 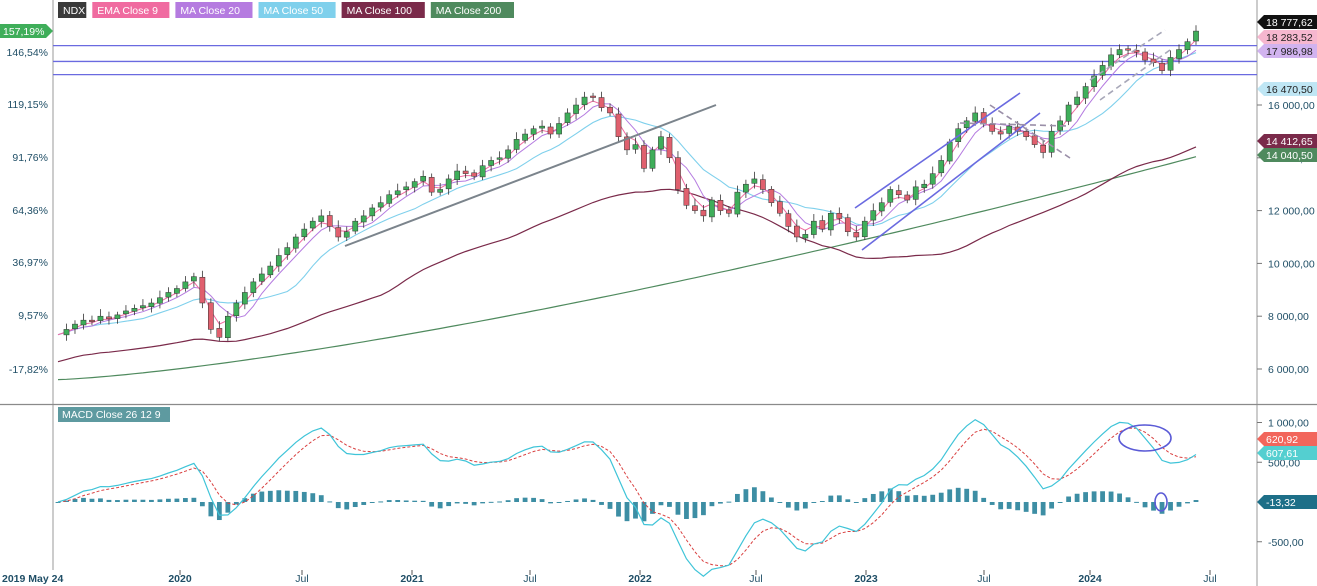 I want to click on legend-label: MA Close 50, so click(x=294, y=11).